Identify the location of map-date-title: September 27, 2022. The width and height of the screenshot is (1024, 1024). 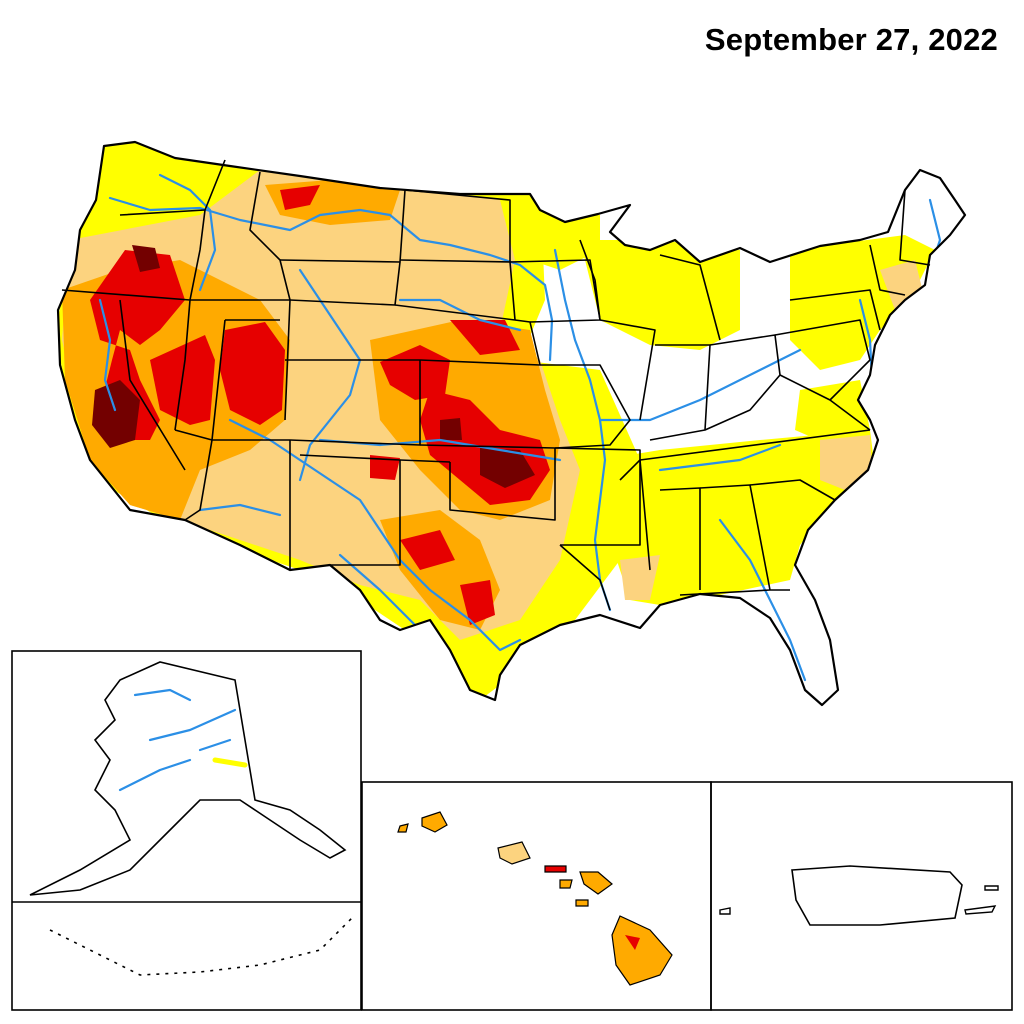
(851, 39).